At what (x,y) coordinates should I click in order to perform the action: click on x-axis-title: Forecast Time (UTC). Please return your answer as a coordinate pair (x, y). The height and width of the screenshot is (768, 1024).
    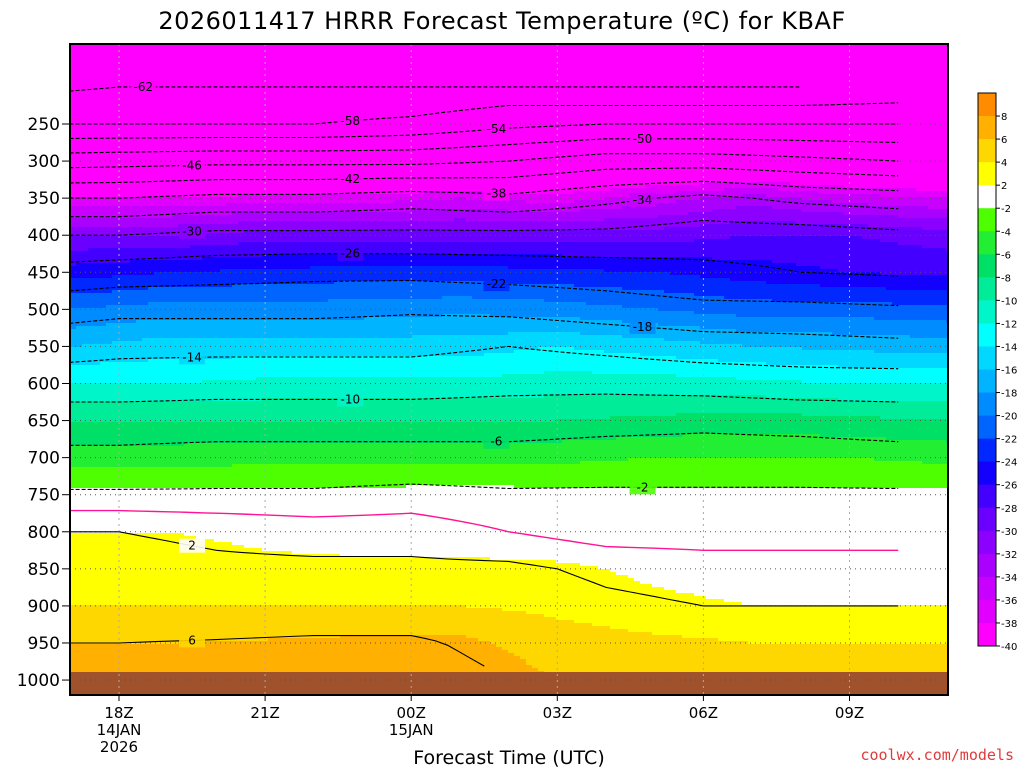
    Looking at the image, I should click on (508, 757).